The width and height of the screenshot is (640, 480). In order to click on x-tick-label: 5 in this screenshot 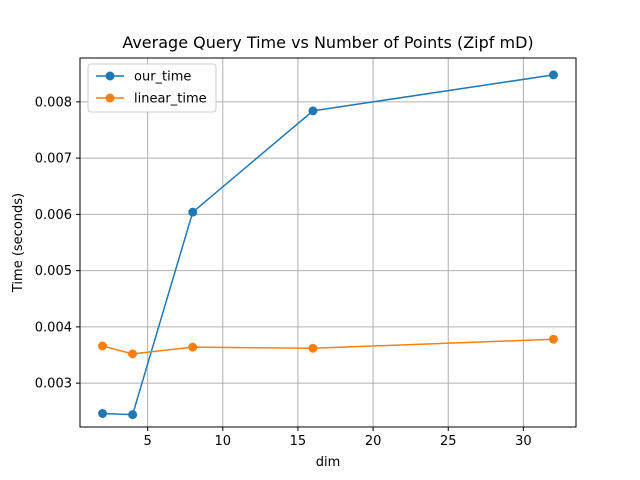, I will do `click(147, 441)`.